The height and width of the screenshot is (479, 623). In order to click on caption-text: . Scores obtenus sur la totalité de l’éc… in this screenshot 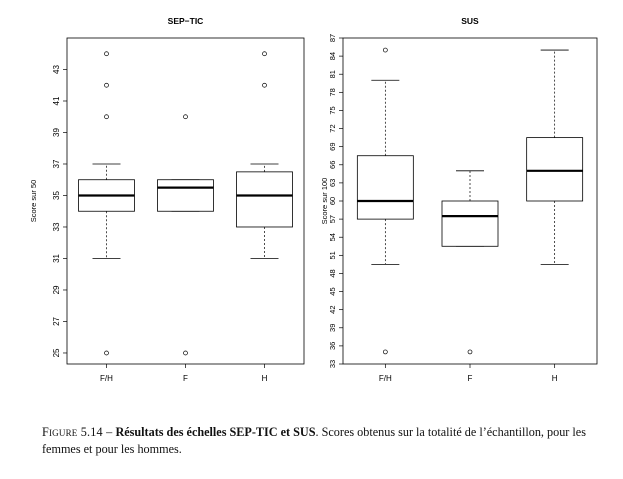, I will do `click(314, 440)`.